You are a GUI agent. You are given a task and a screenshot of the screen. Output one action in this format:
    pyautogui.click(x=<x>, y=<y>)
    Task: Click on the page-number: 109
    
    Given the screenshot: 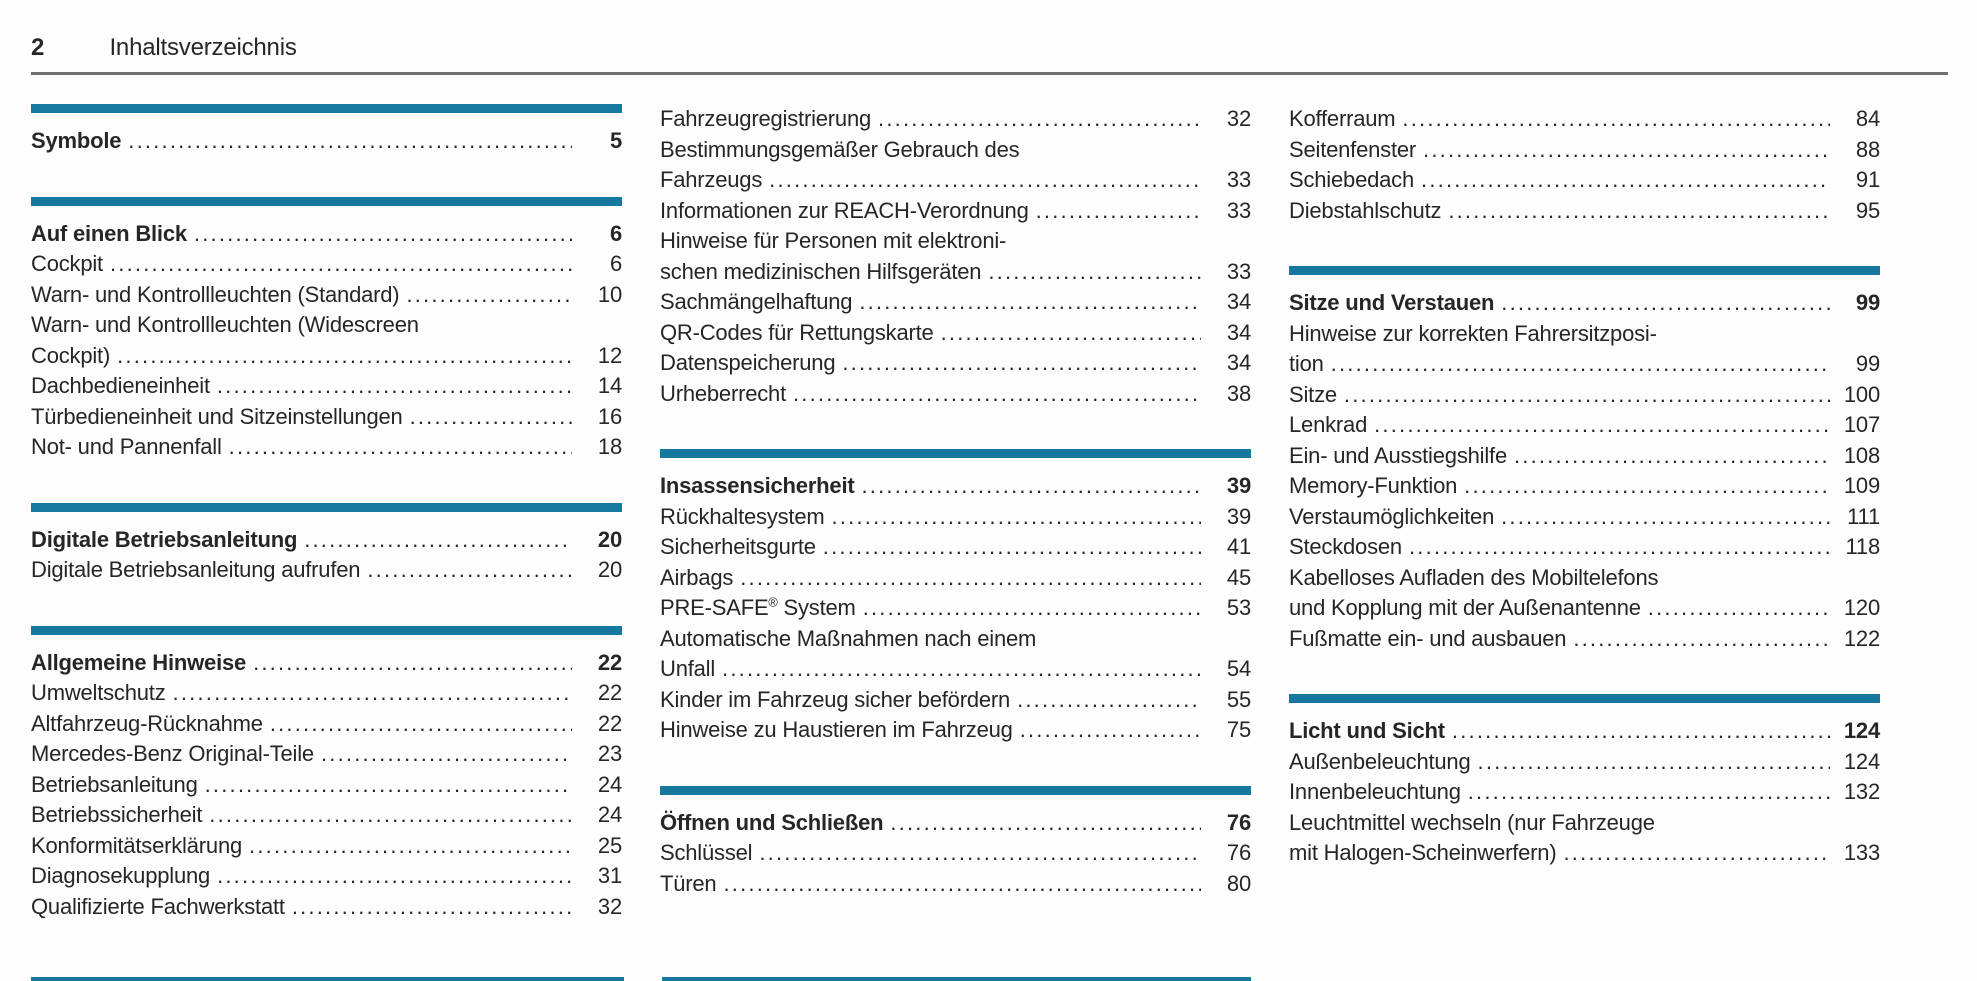 What is the action you would take?
    pyautogui.click(x=1861, y=485)
    